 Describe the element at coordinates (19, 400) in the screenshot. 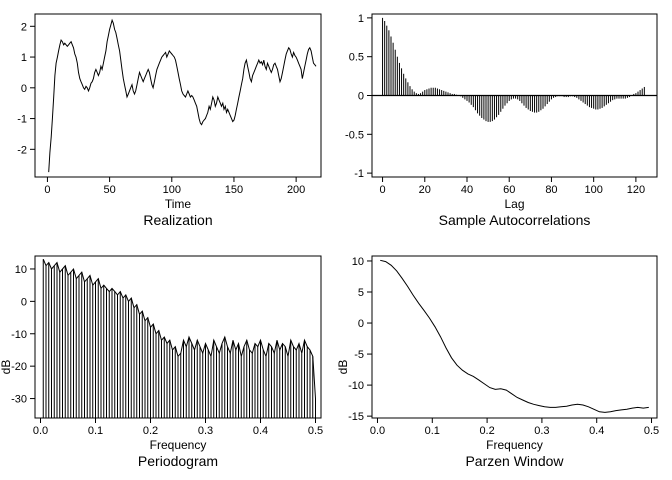

I see `y-tick-label: -30` at that location.